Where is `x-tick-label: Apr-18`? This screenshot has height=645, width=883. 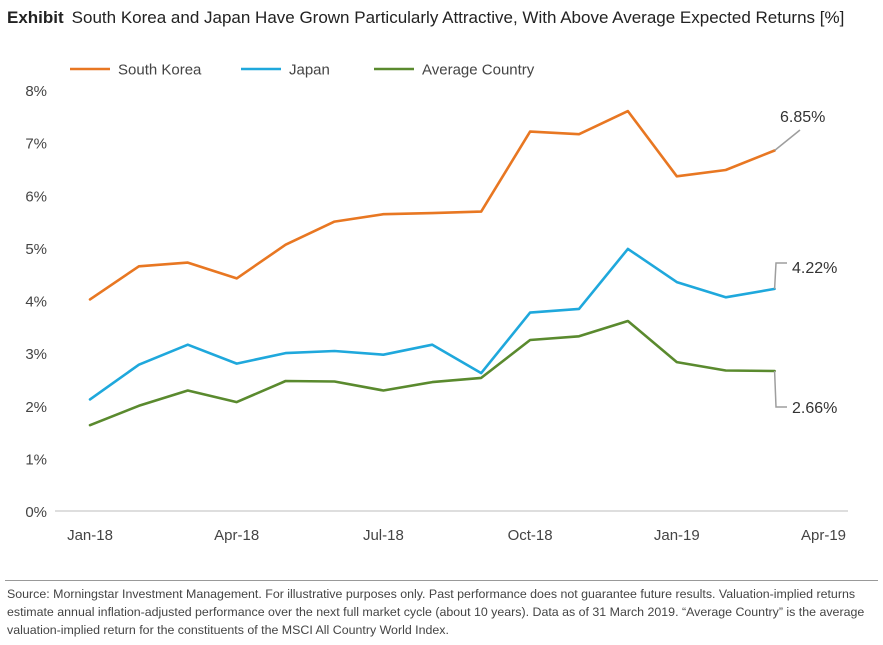 x-tick-label: Apr-18 is located at coordinates (236, 535).